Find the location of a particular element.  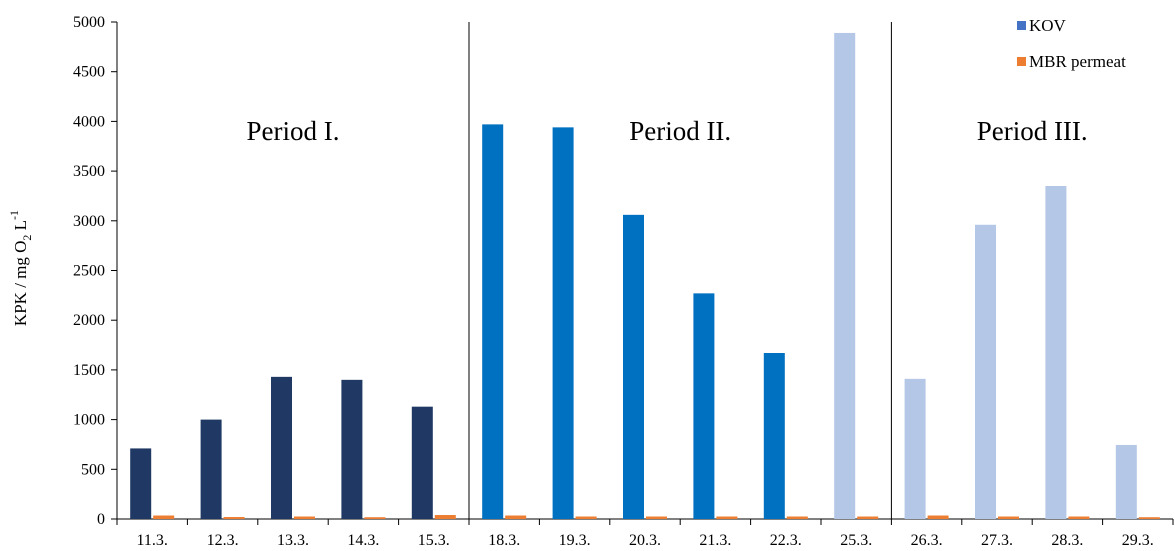

legend-swatch-kov is located at coordinates (1021, 25).